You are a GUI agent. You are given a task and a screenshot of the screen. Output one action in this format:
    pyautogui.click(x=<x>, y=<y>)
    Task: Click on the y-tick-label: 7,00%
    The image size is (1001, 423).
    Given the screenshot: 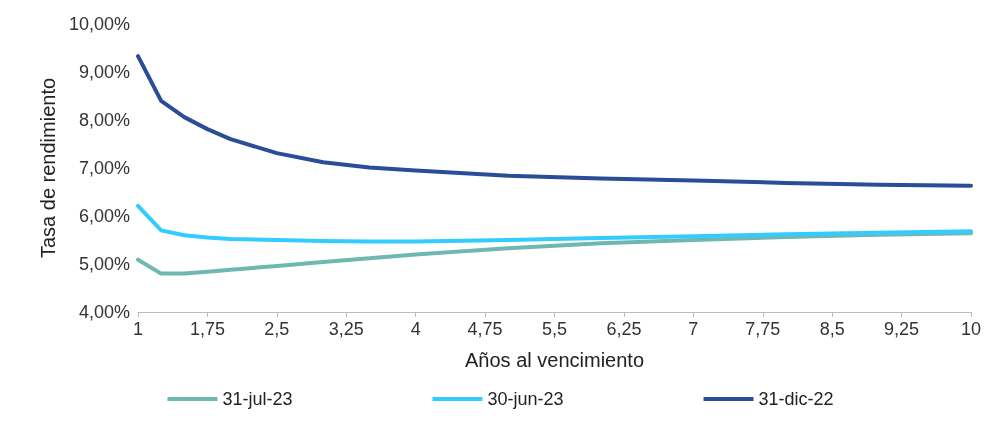 What is the action you would take?
    pyautogui.click(x=104, y=168)
    